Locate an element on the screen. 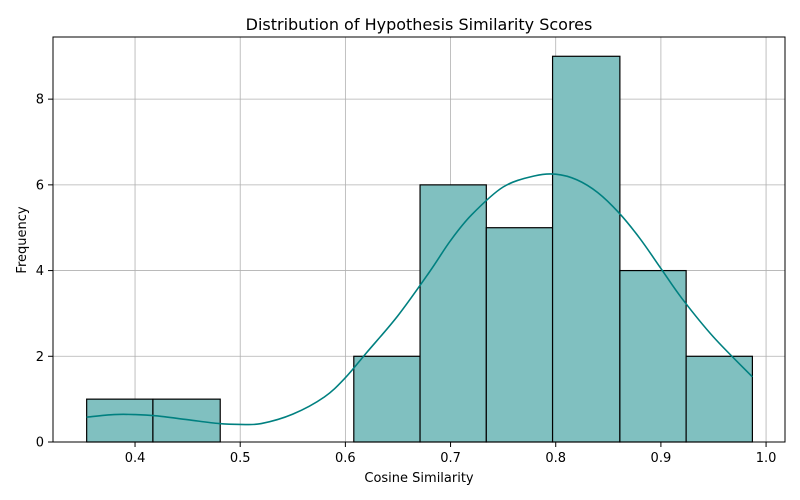 Image resolution: width=800 pixels, height=500 pixels. y-tick-label: 4 is located at coordinates (40, 271).